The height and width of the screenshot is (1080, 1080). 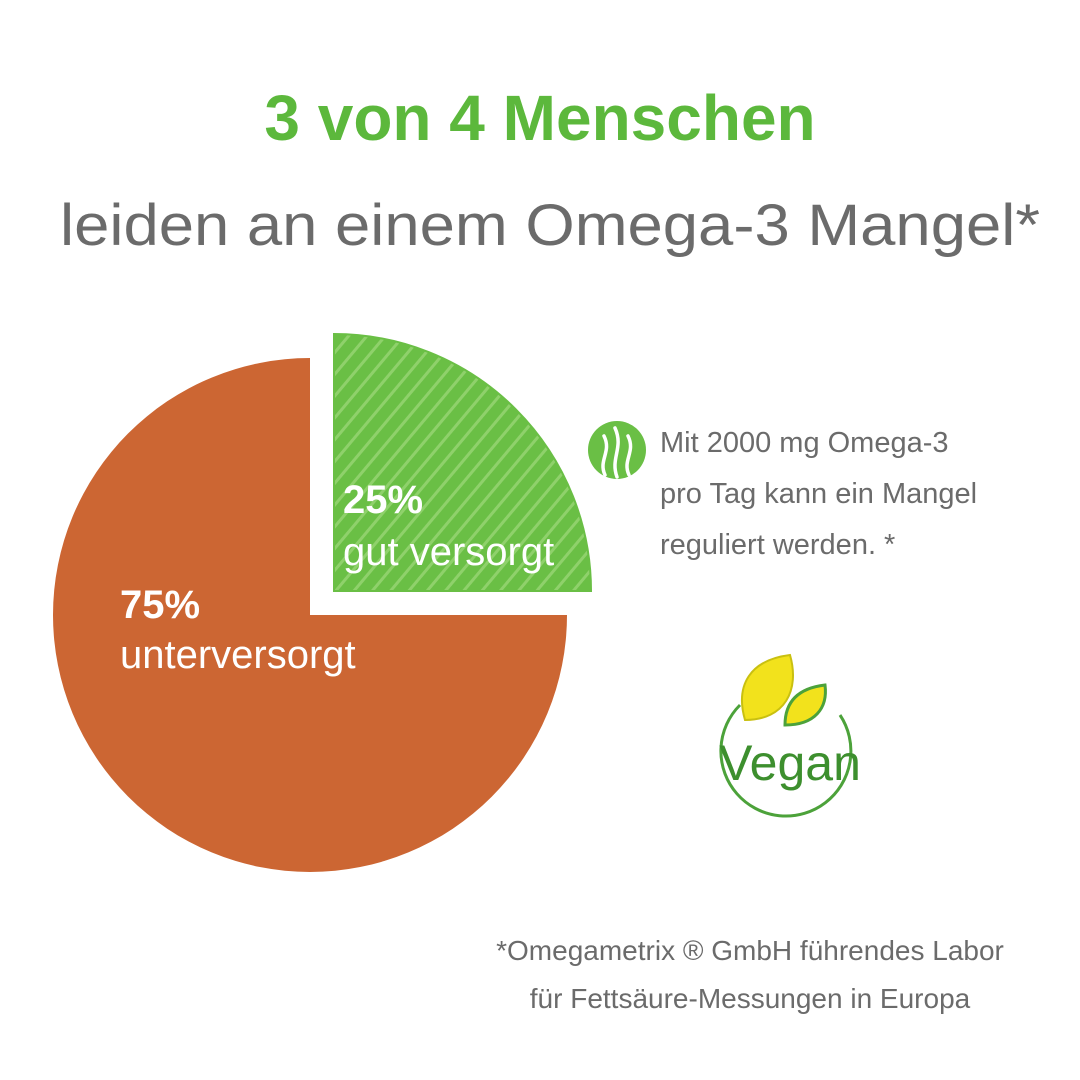 I want to click on pie-slice, so click(x=463, y=462).